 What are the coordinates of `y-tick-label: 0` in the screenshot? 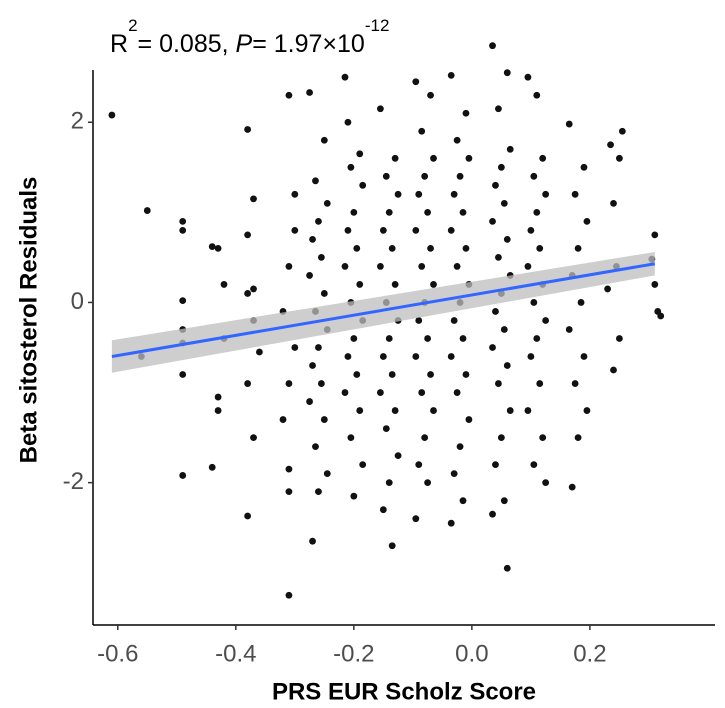 It's located at (77, 301).